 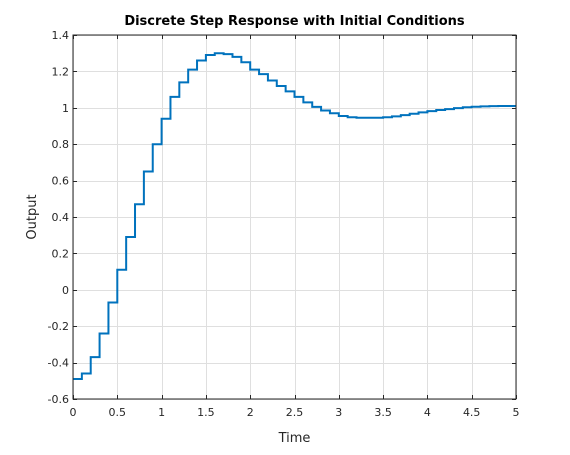 I want to click on y-tick-labels: -0.6 -0.4 -0.2 0 0.2 0.4 0.6 0.8 1 1.2 1.4, so click(x=58, y=217).